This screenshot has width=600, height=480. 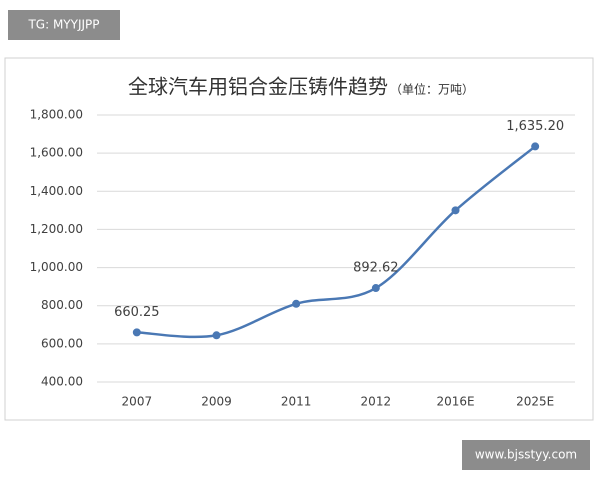 What do you see at coordinates (258, 87) in the screenshot?
I see `chart-title: 全球汽车用铝合金压铸件趋势` at bounding box center [258, 87].